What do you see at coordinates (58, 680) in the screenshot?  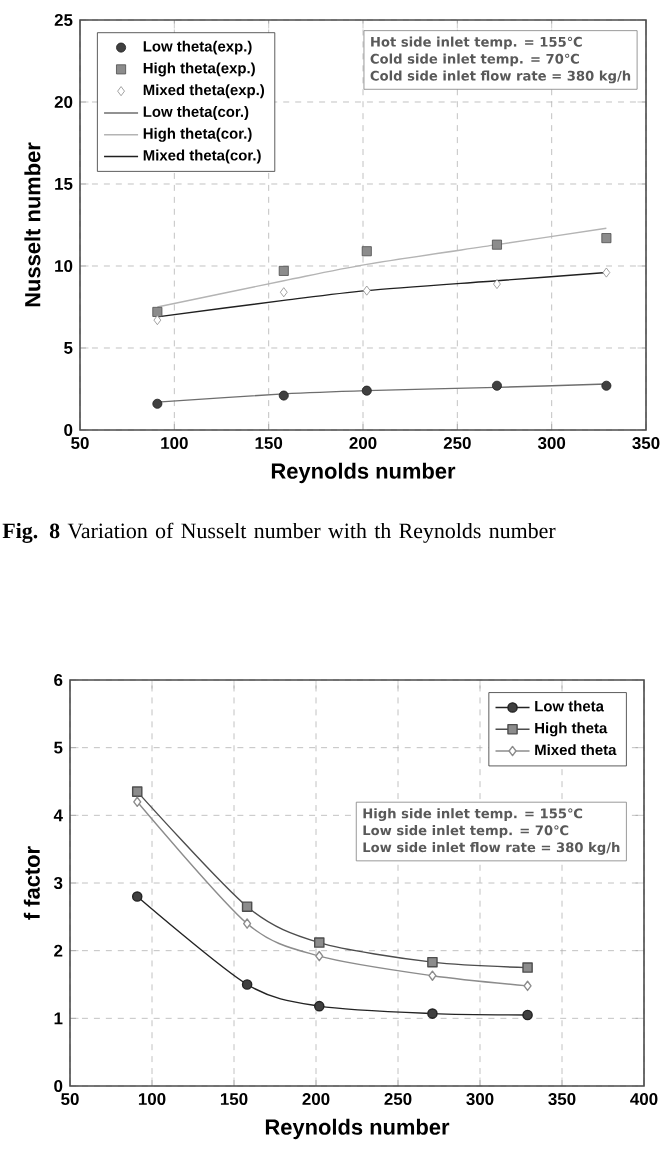 I see `y-tick-label: 6` at bounding box center [58, 680].